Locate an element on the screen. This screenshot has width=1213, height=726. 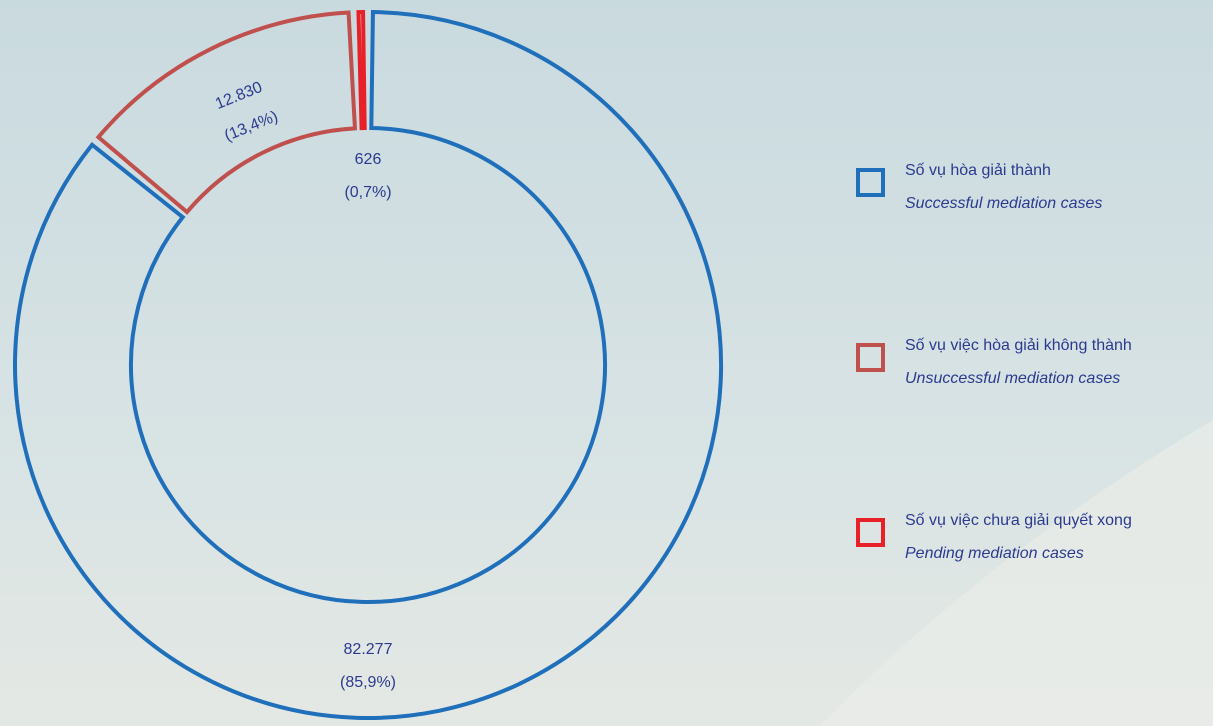
legend-label-en: Successful mediation cases is located at coordinates (1003, 203).